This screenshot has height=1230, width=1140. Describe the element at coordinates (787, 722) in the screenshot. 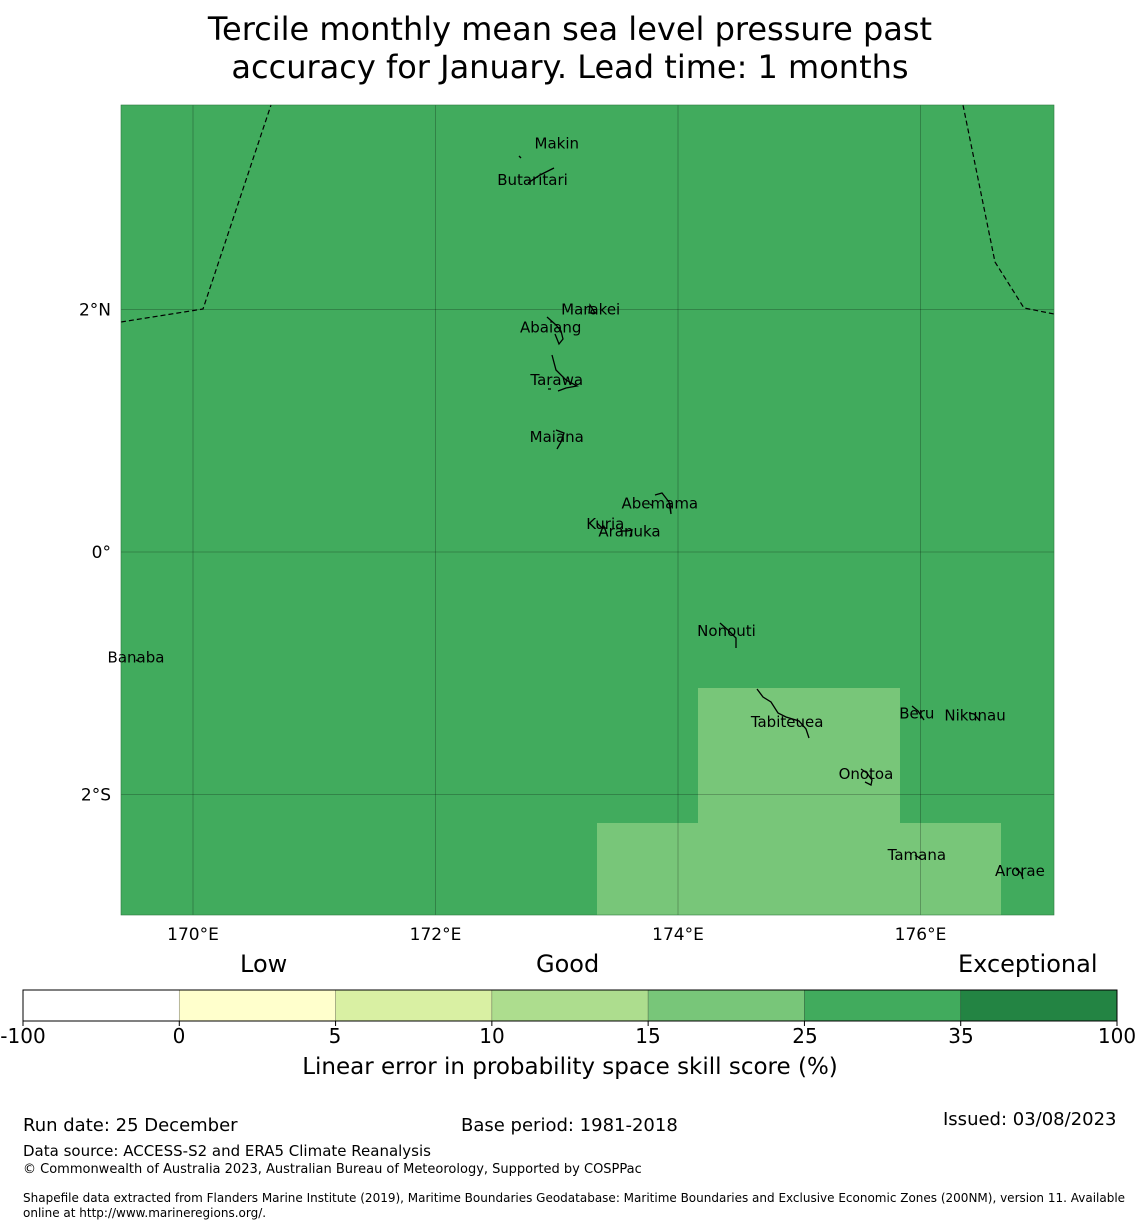

I see `island-label: Tabiteuea` at that location.